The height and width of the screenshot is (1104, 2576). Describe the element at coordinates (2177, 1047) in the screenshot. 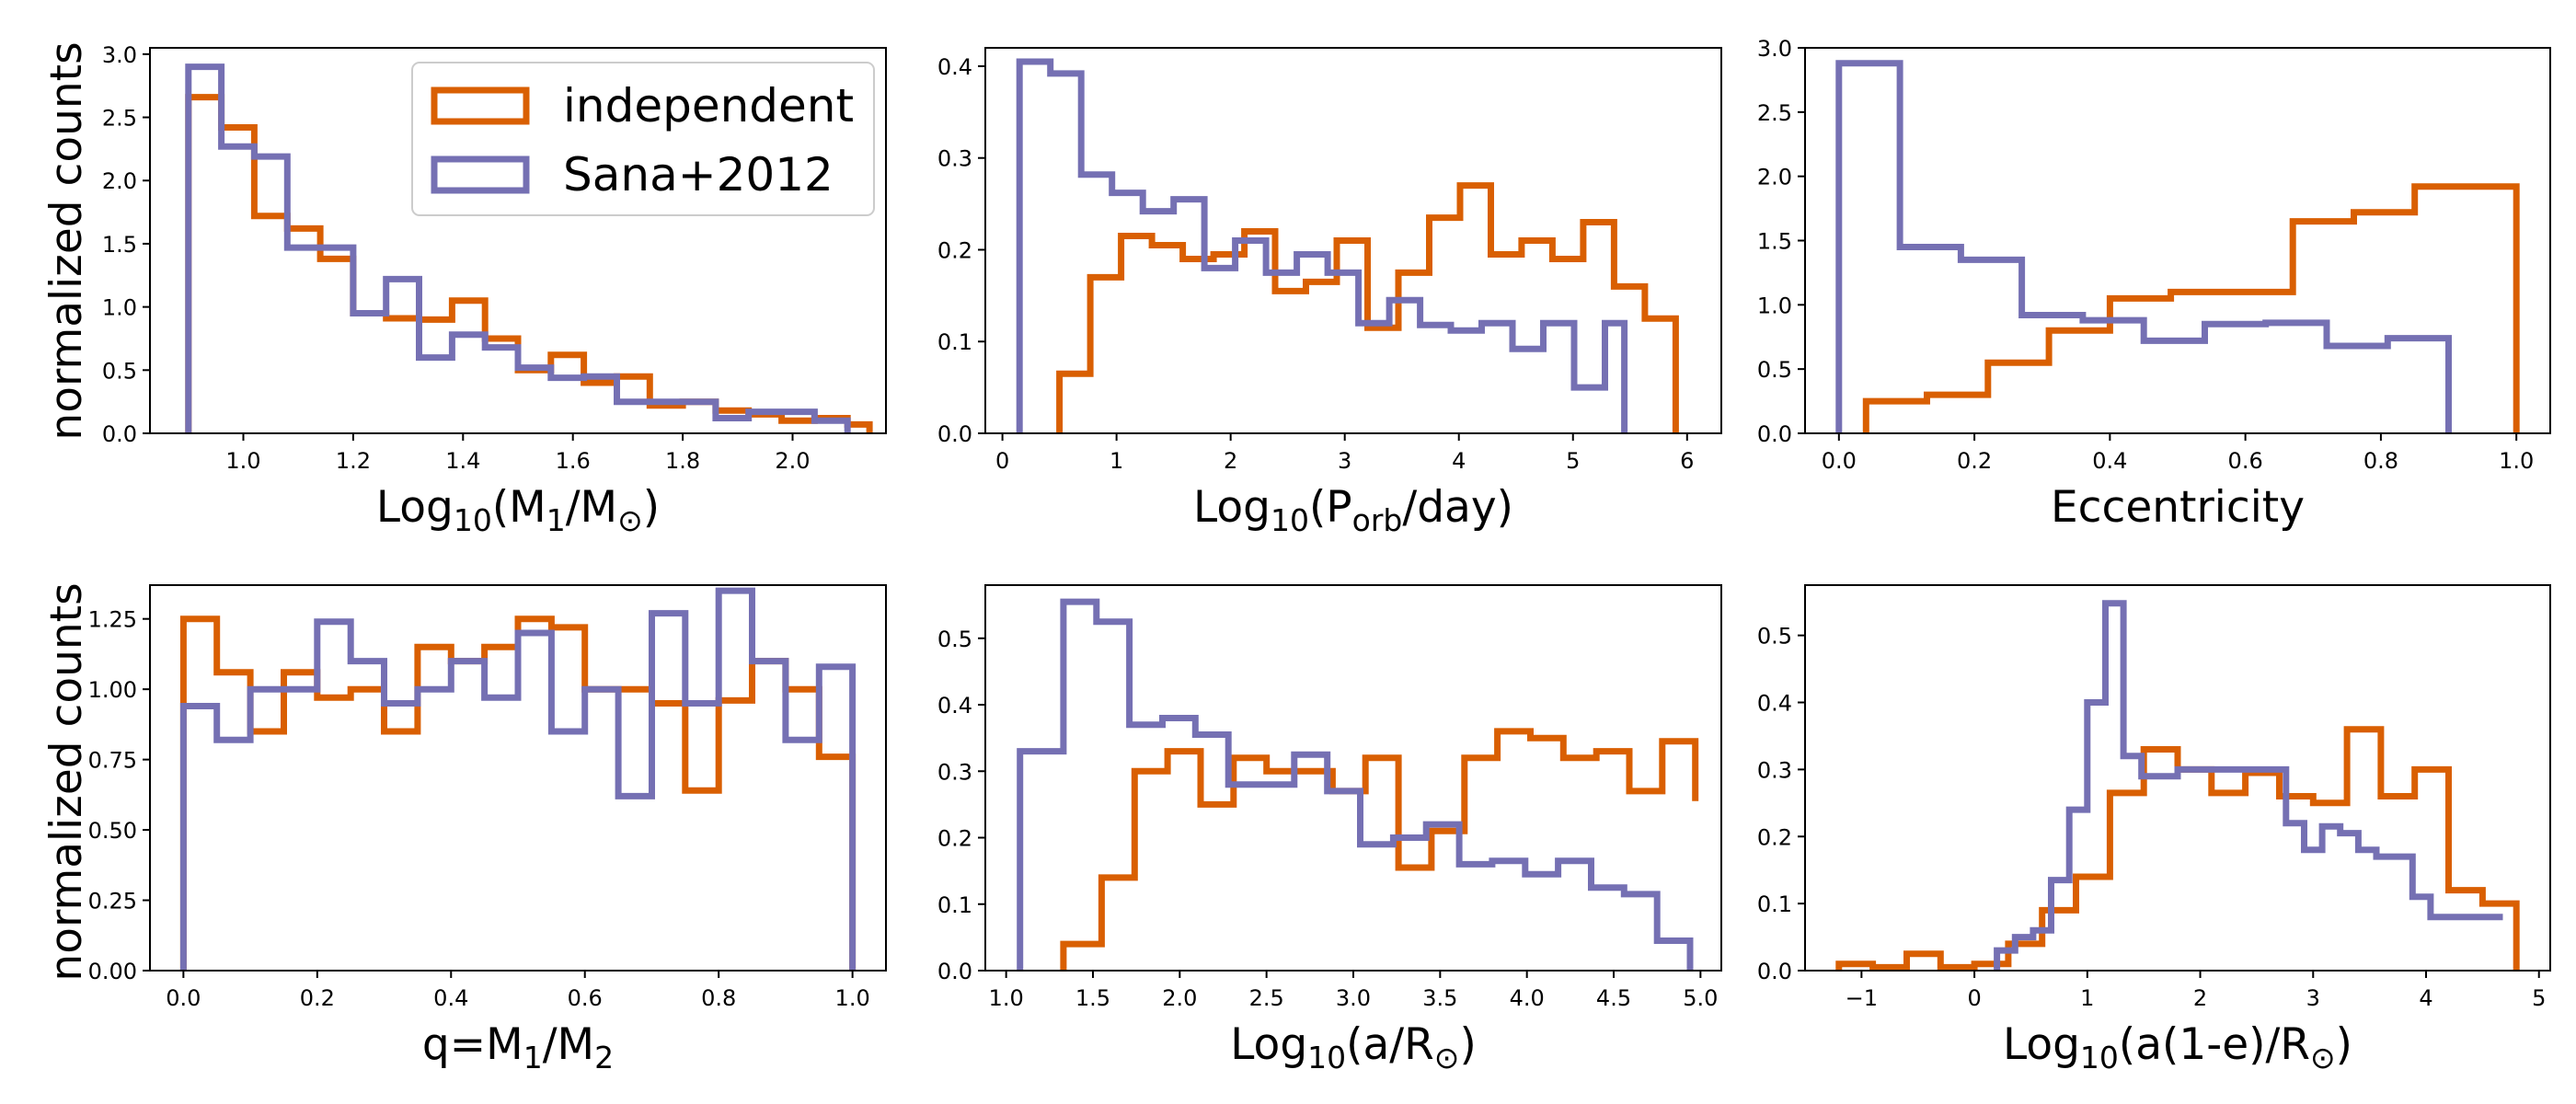

I see `x-axis-label: Log10(a(1-e)/R⊙)` at that location.